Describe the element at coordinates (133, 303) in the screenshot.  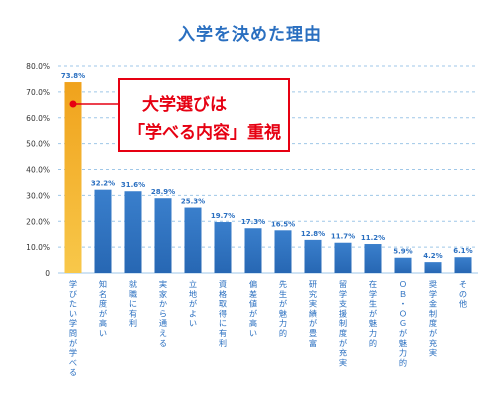
I see `category-label: 就職に有利` at that location.